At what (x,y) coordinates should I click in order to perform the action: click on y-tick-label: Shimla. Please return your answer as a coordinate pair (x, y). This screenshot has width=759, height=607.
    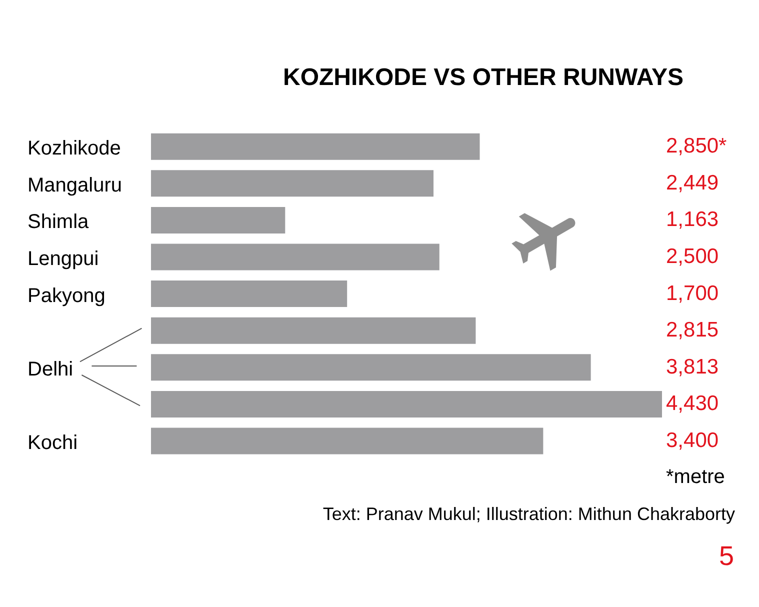
    Looking at the image, I should click on (59, 222).